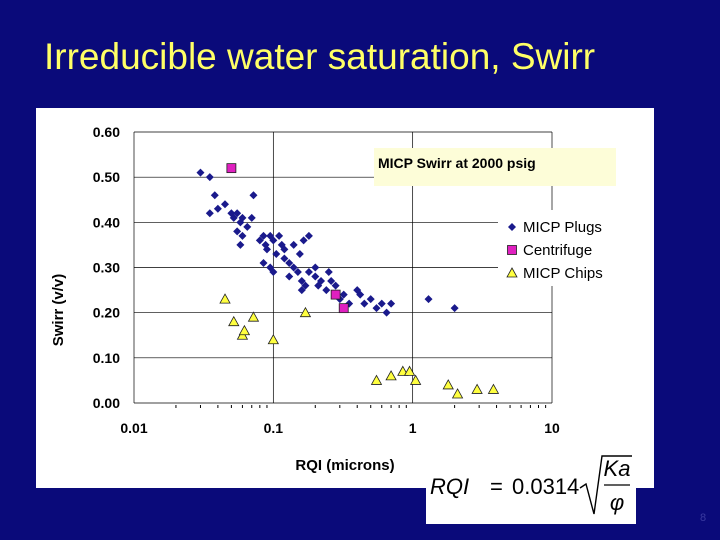 The height and width of the screenshot is (540, 720). Describe the element at coordinates (58, 310) in the screenshot. I see `y-axis-label: Swirr (v/v)` at that location.